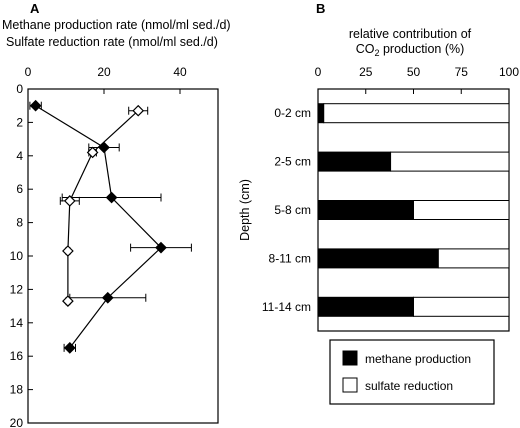 Image resolution: width=520 pixels, height=428 pixels. What do you see at coordinates (35, 8) in the screenshot?
I see `panel-a-label: A` at bounding box center [35, 8].